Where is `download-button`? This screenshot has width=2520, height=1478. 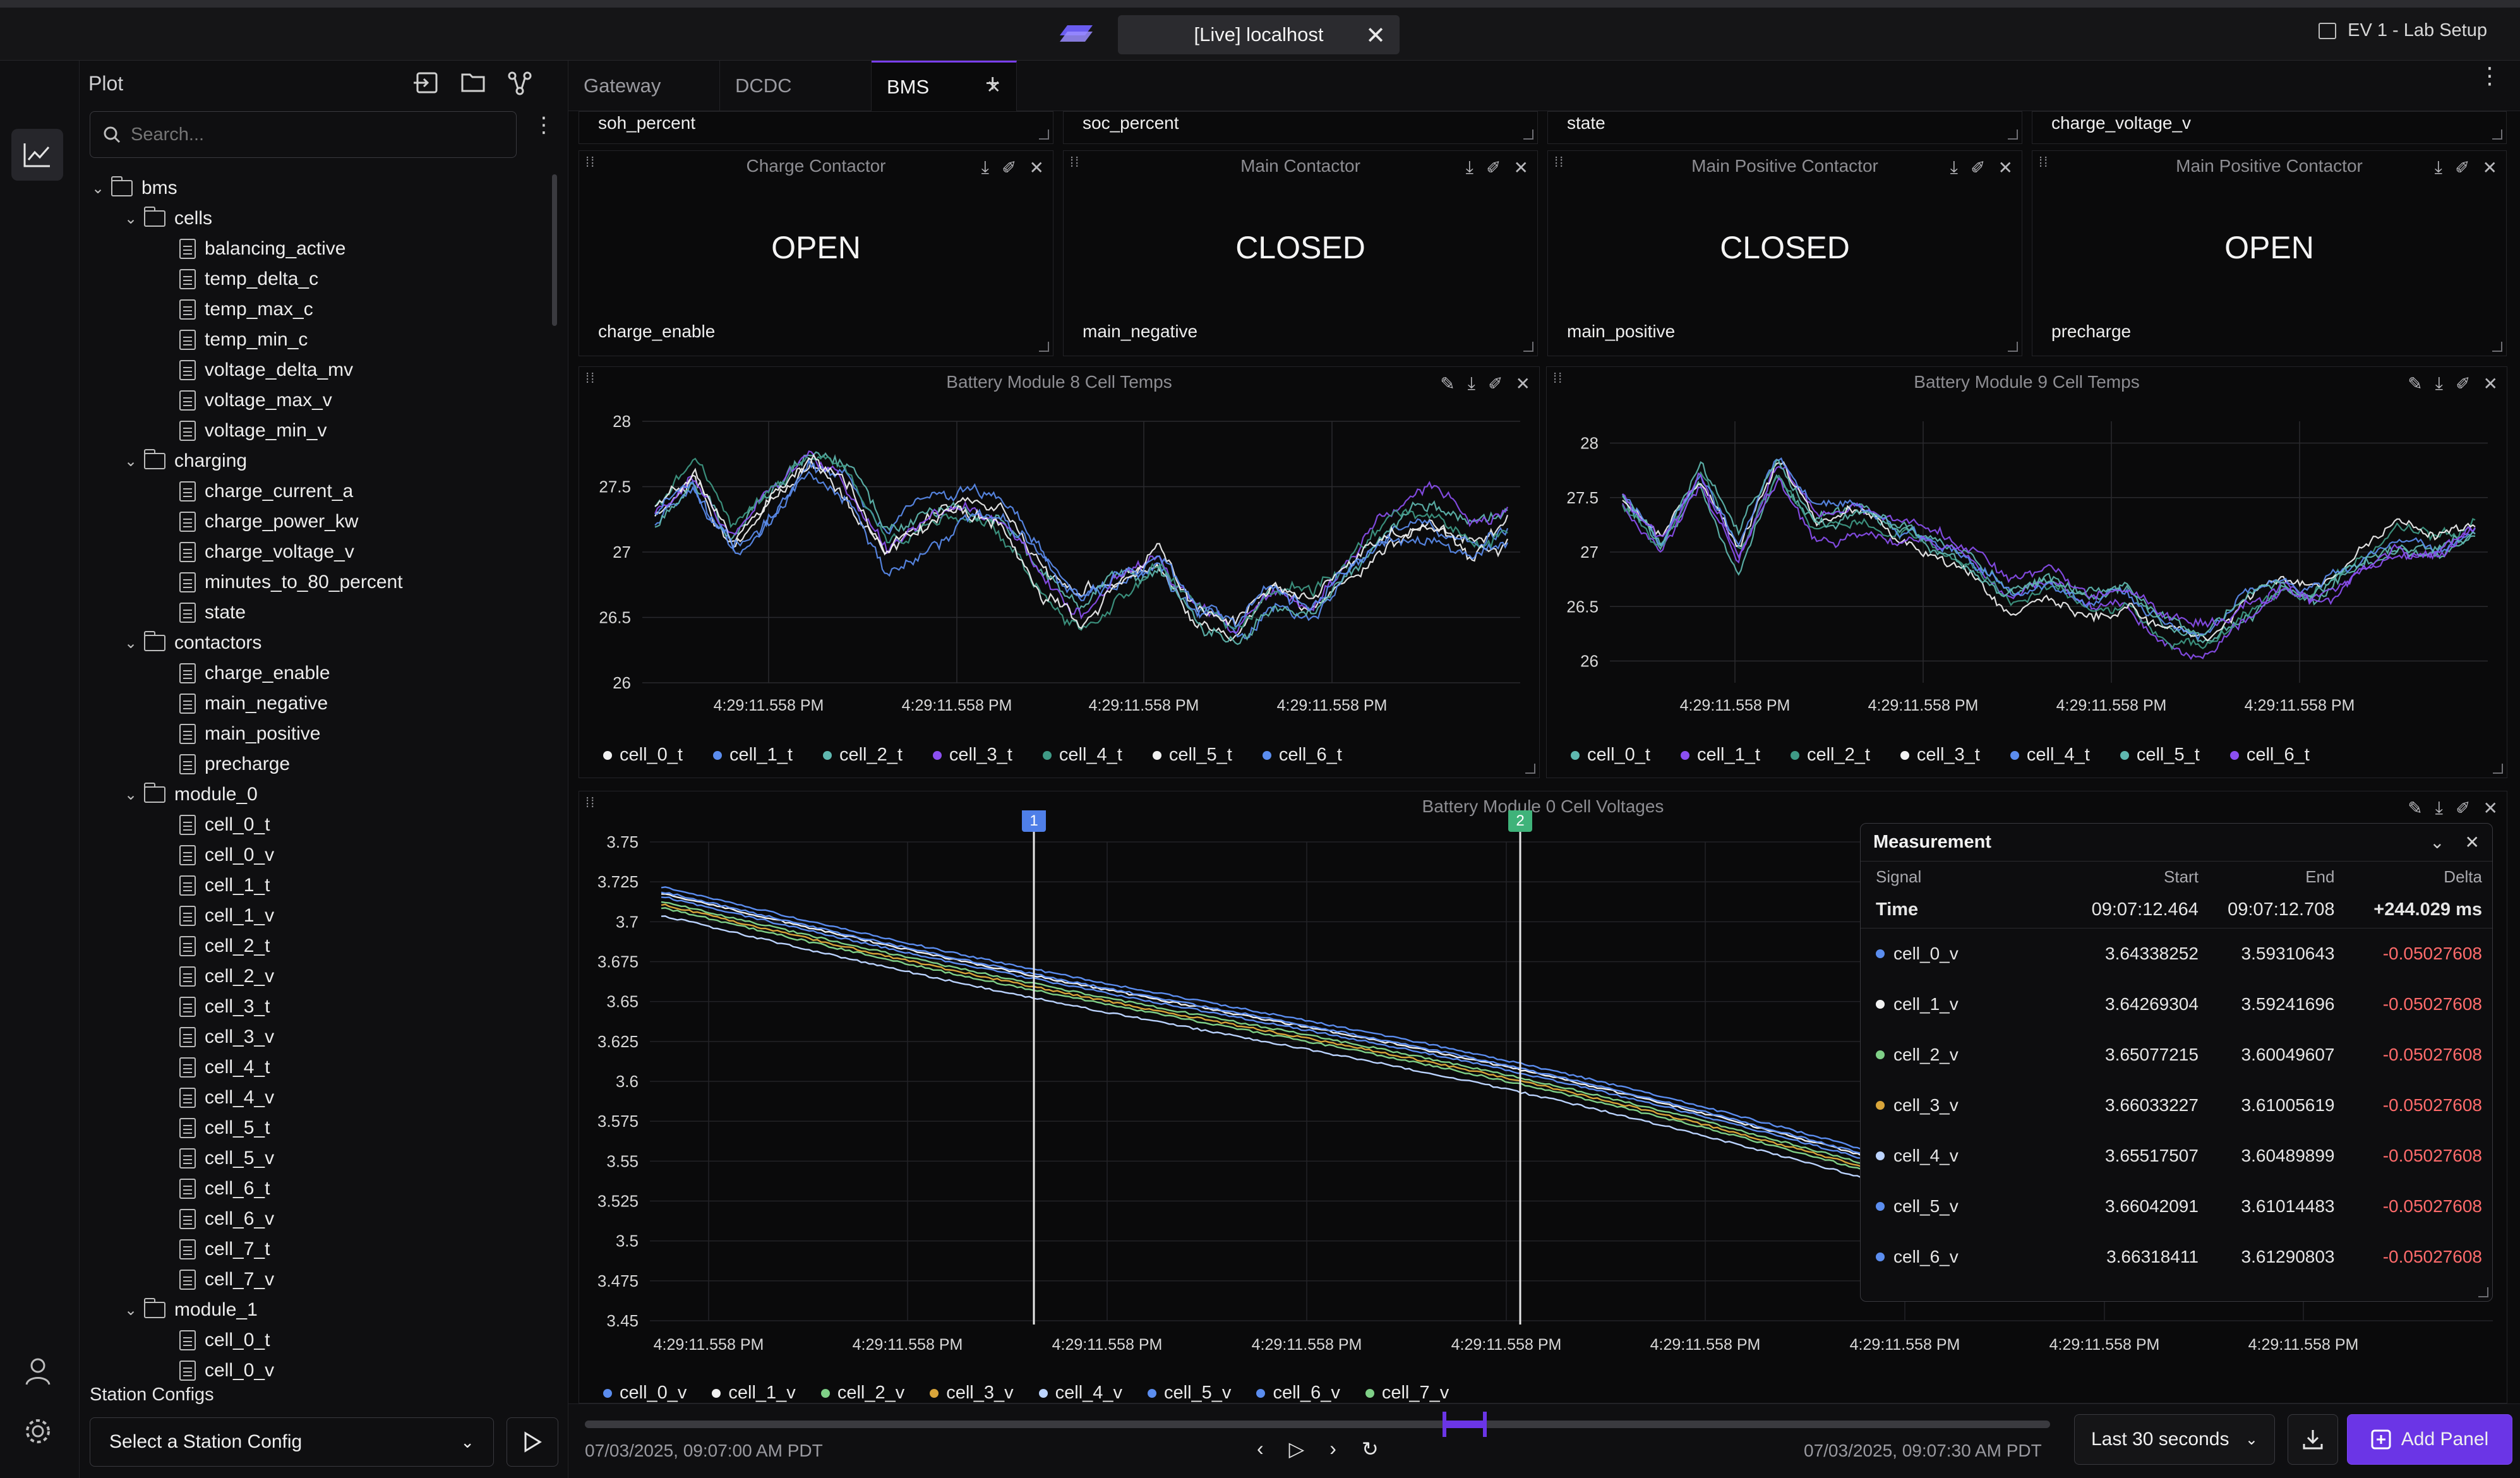
download-button is located at coordinates (2313, 1439).